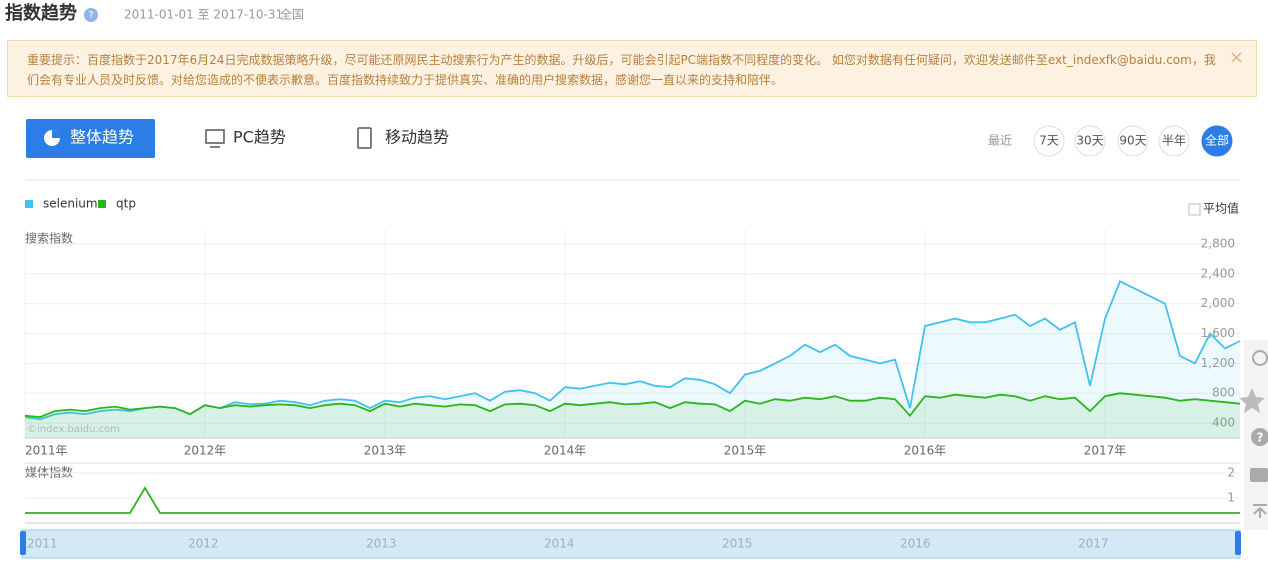 The width and height of the screenshot is (1268, 582). I want to click on legend-label: qtp, so click(126, 204).